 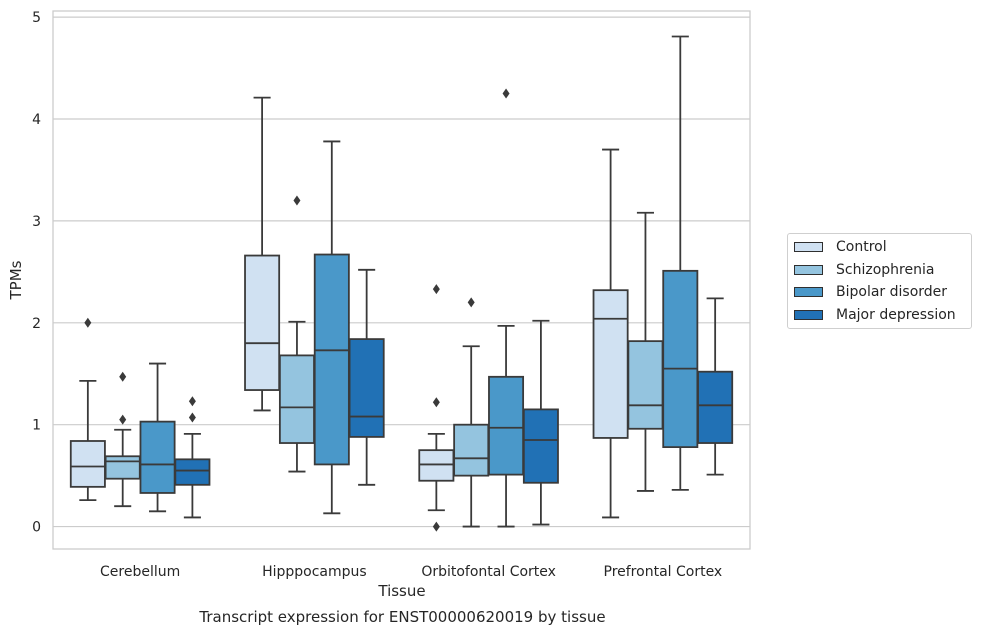 I want to click on y-tick-label: 1, so click(x=36, y=426).